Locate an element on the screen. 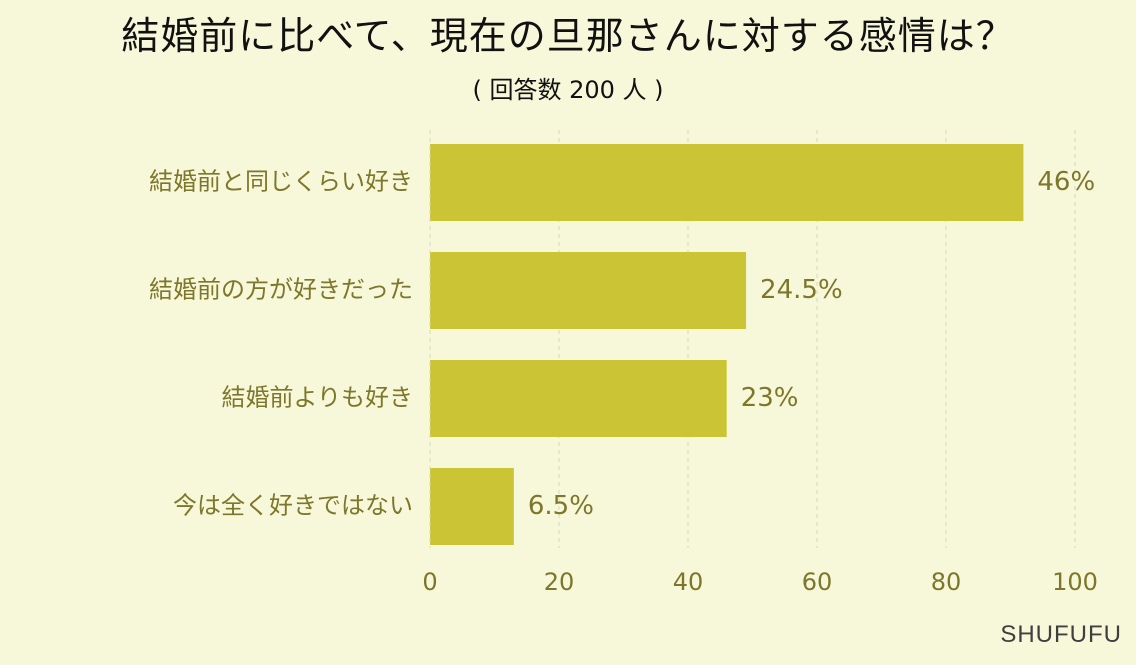 This screenshot has height=665, width=1136. category-label: 結婚前と同じくらい好き is located at coordinates (281, 182).